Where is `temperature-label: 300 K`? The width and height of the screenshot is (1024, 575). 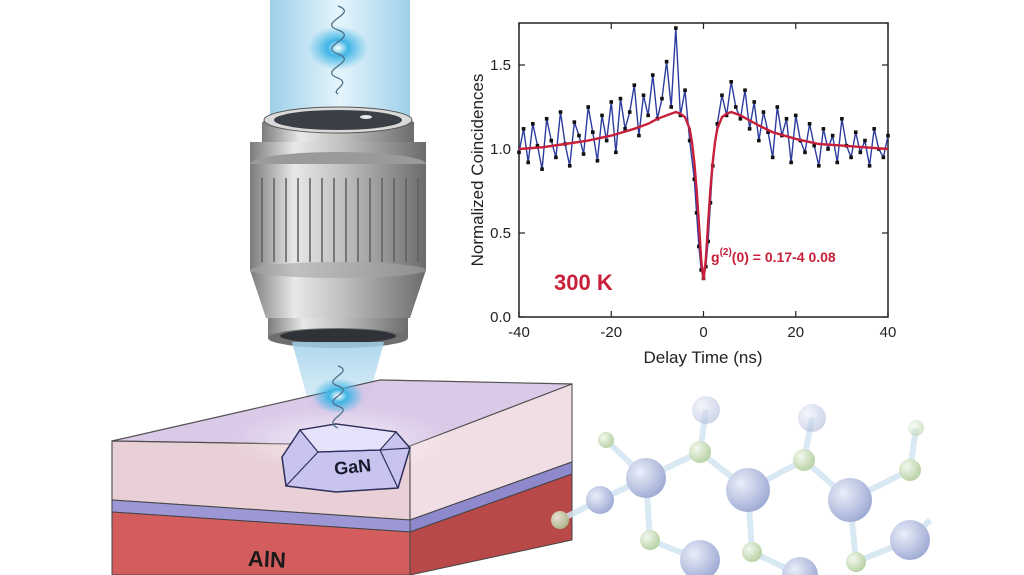
temperature-label: 300 K is located at coordinates (583, 282).